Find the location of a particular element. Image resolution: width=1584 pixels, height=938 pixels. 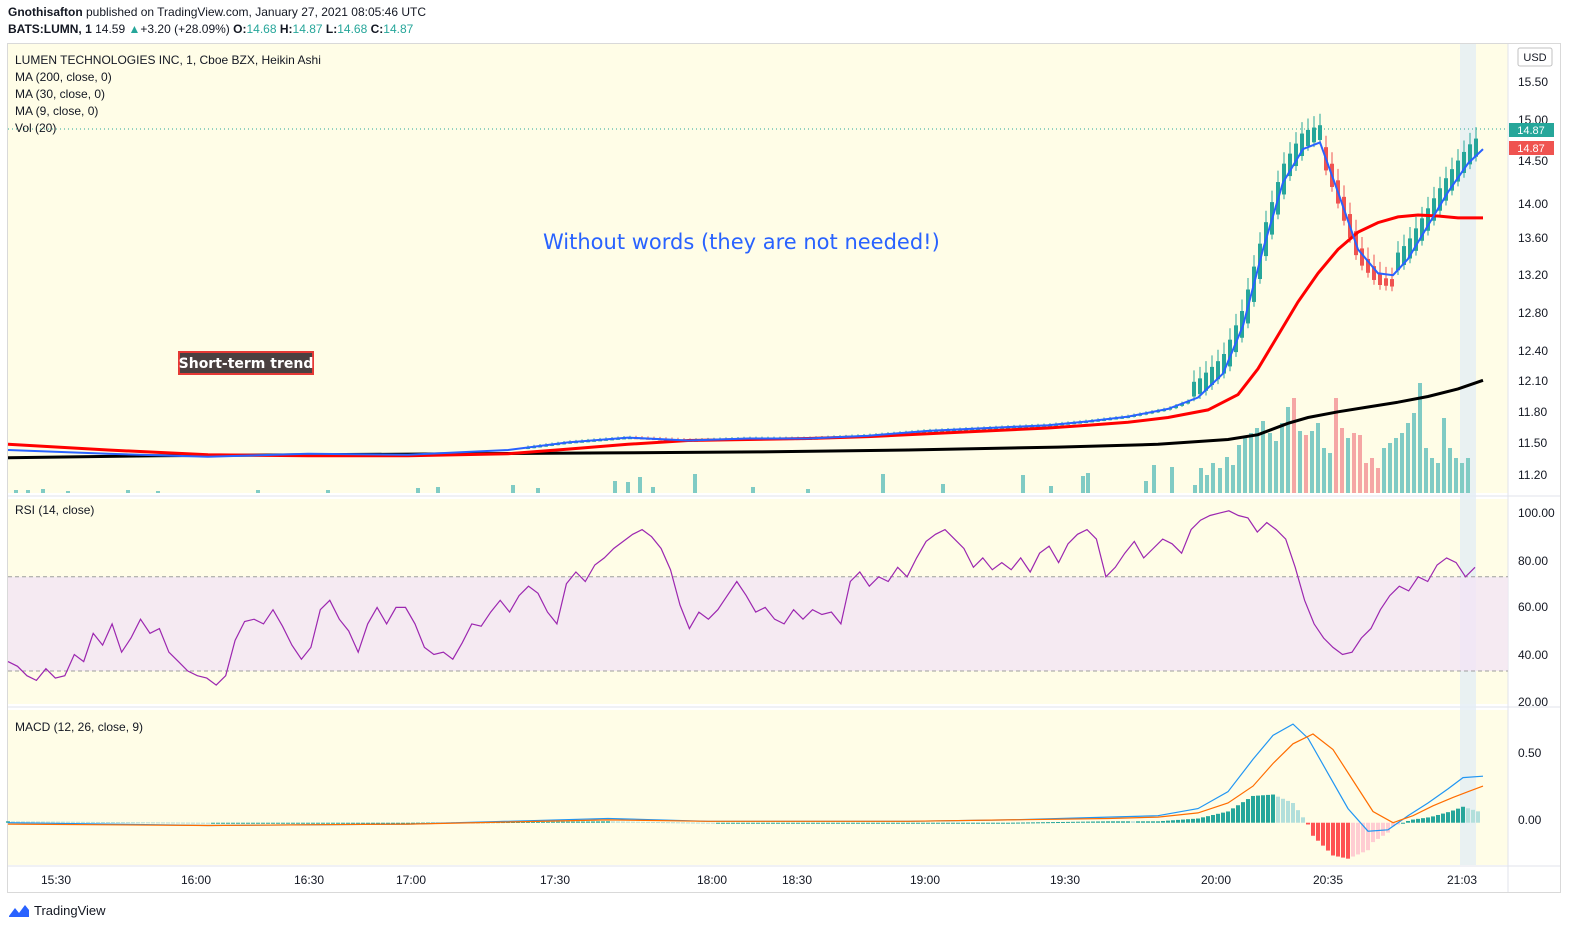

price-axis-tick: 14.50 is located at coordinates (1533, 161).